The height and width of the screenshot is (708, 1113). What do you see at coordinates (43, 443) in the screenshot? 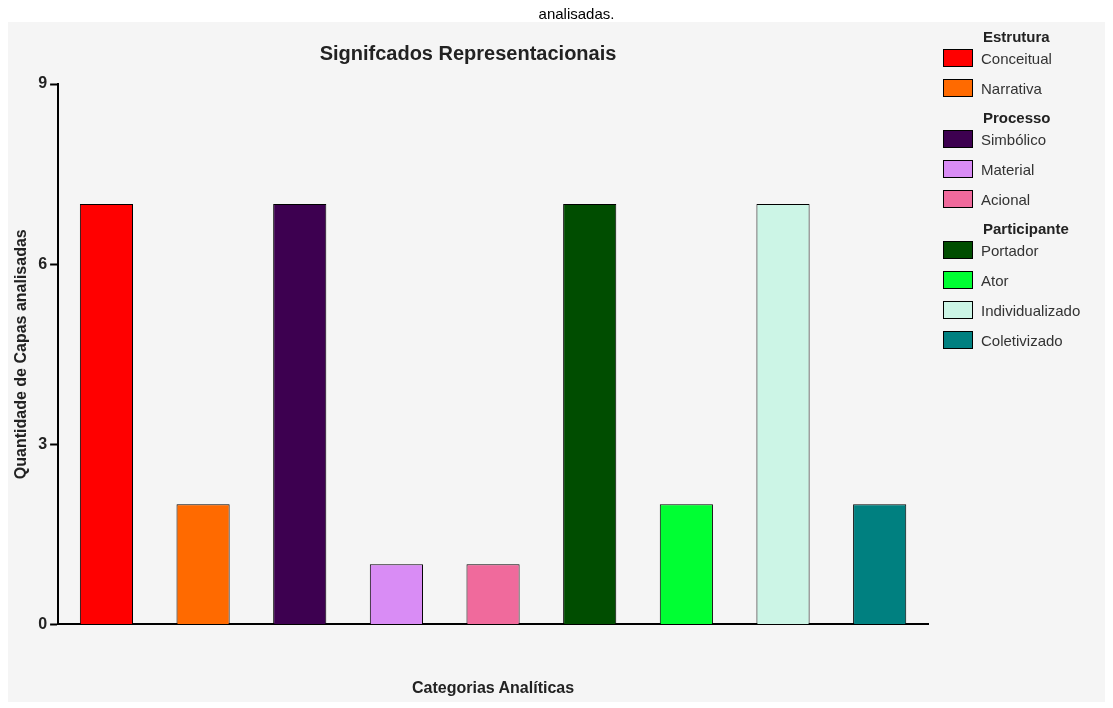
I see `y-tick-label: 3` at bounding box center [43, 443].